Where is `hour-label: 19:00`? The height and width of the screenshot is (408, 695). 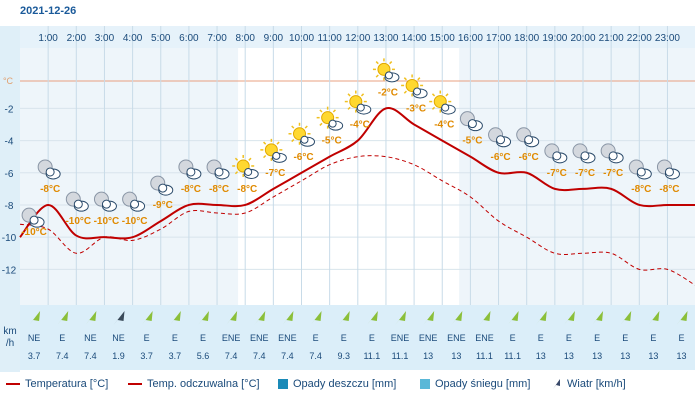 hour-label: 19:00 is located at coordinates (554, 38).